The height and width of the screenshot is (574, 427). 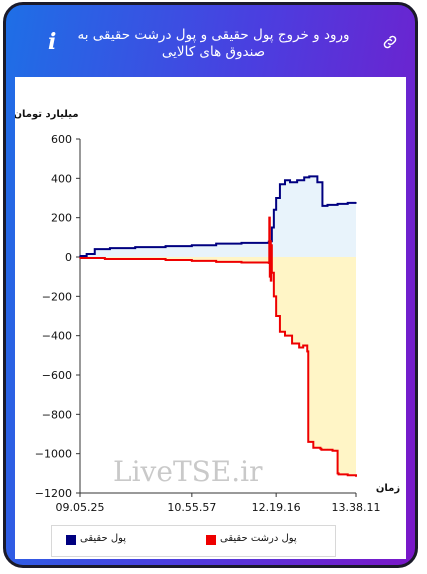 What do you see at coordinates (388, 488) in the screenshot?
I see `x-axis-label: زمان` at bounding box center [388, 488].